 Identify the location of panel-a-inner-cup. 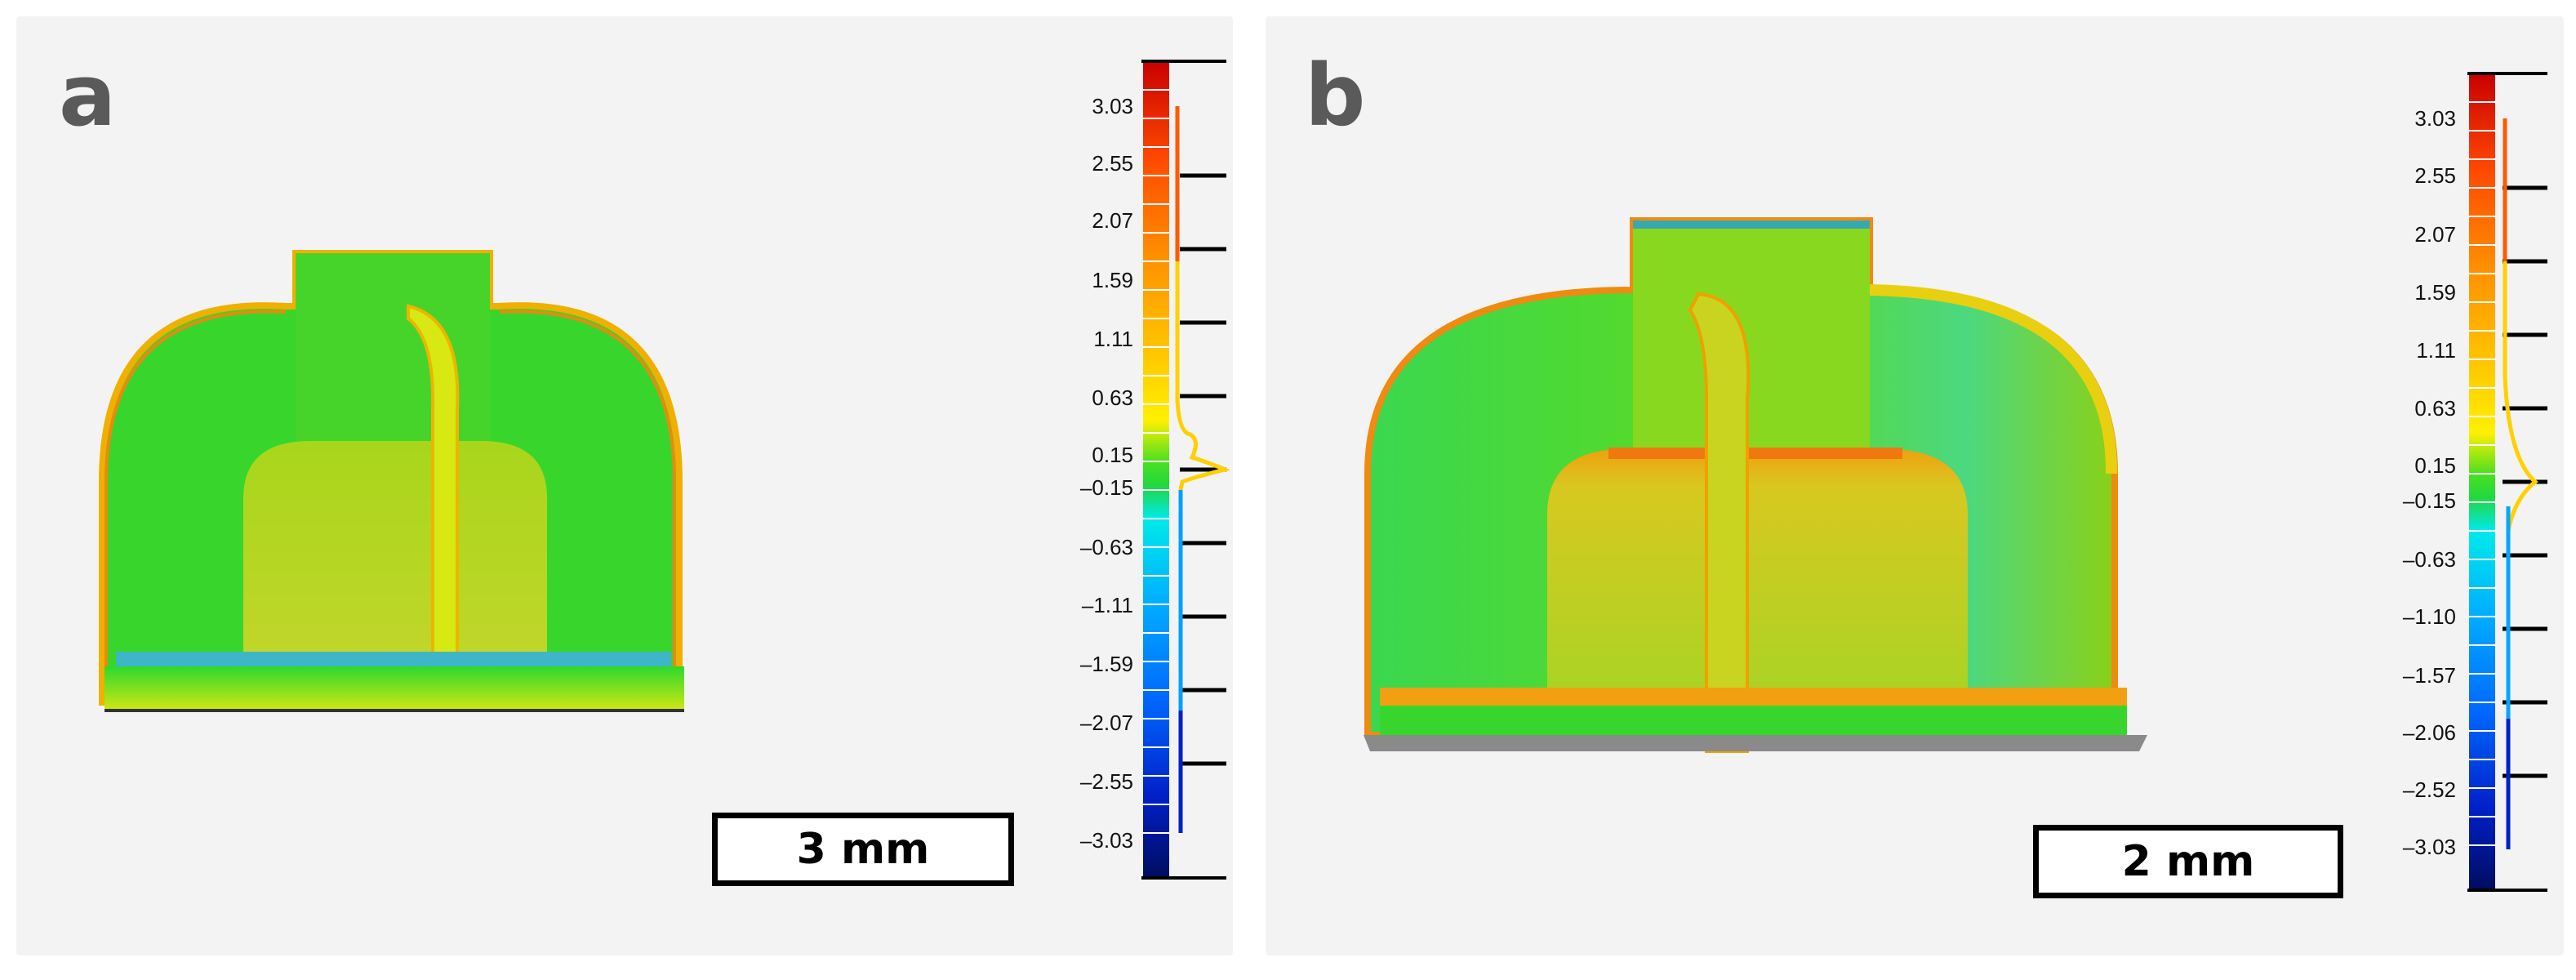
(395, 547).